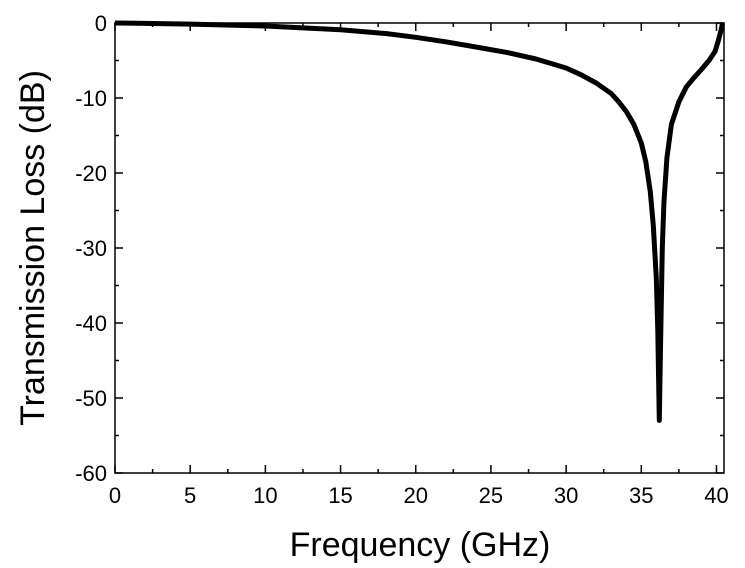 Image resolution: width=745 pixels, height=568 pixels. Describe the element at coordinates (91, 398) in the screenshot. I see `y-tick-label: -50` at that location.